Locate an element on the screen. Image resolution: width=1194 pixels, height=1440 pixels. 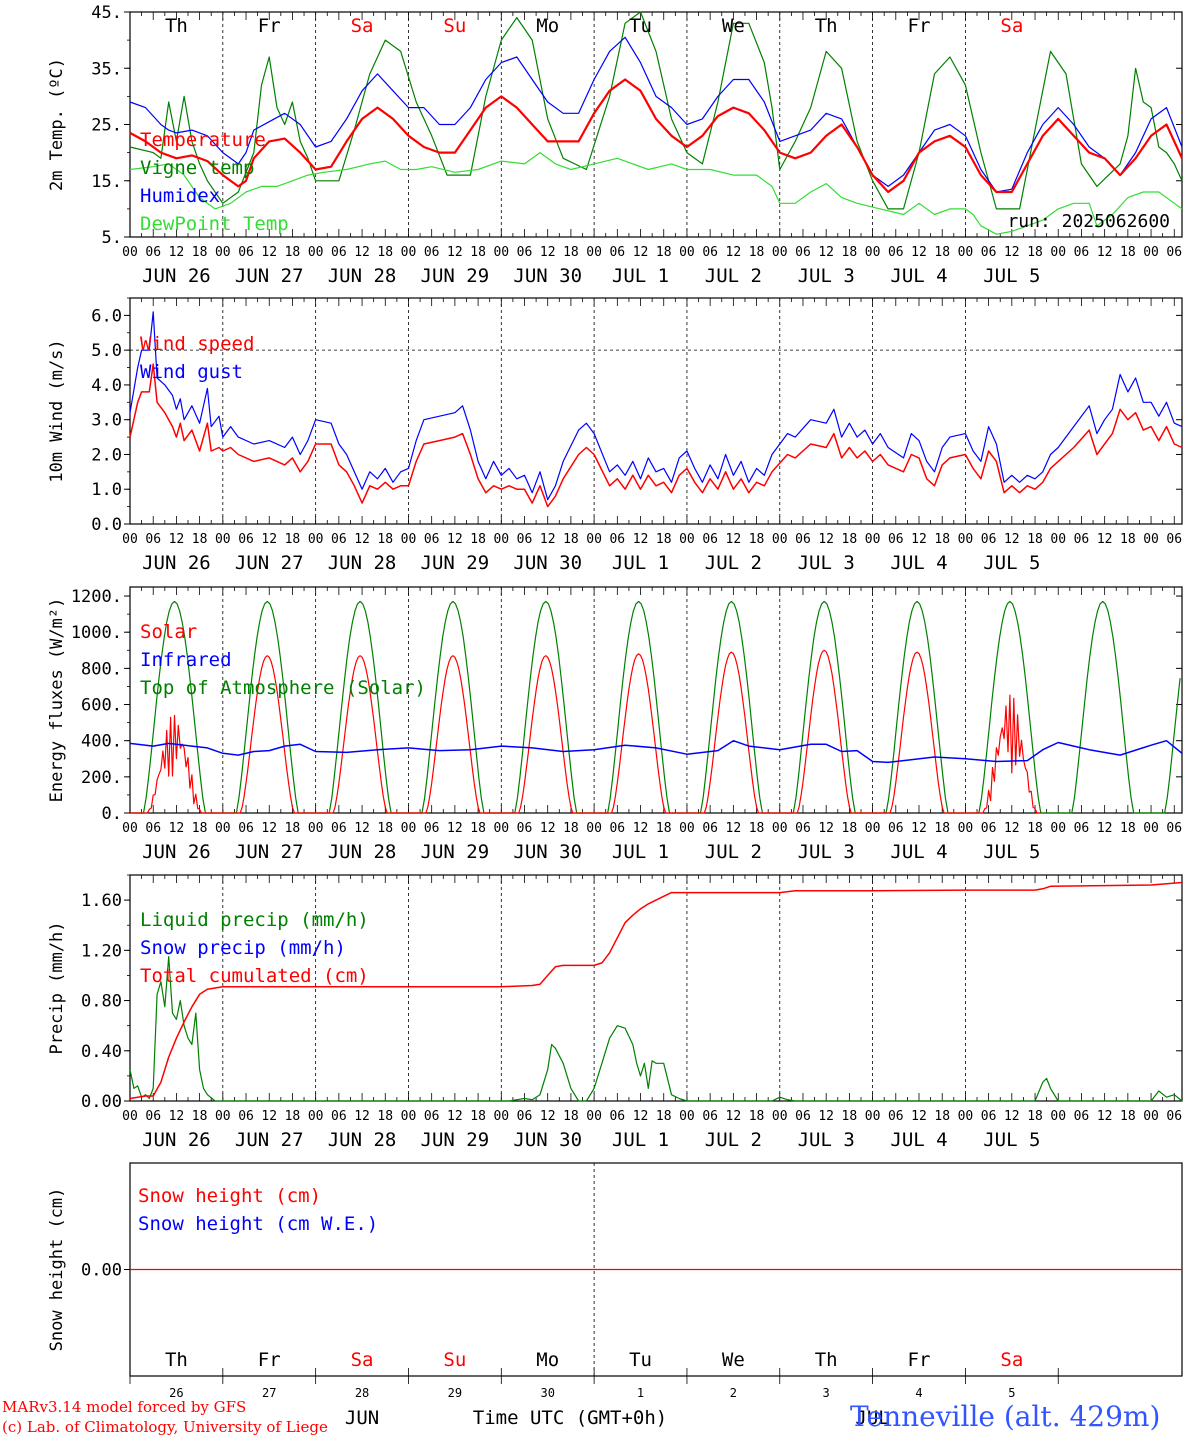
y-axis-title: Snow height (cm) is located at coordinates (57, 1270).